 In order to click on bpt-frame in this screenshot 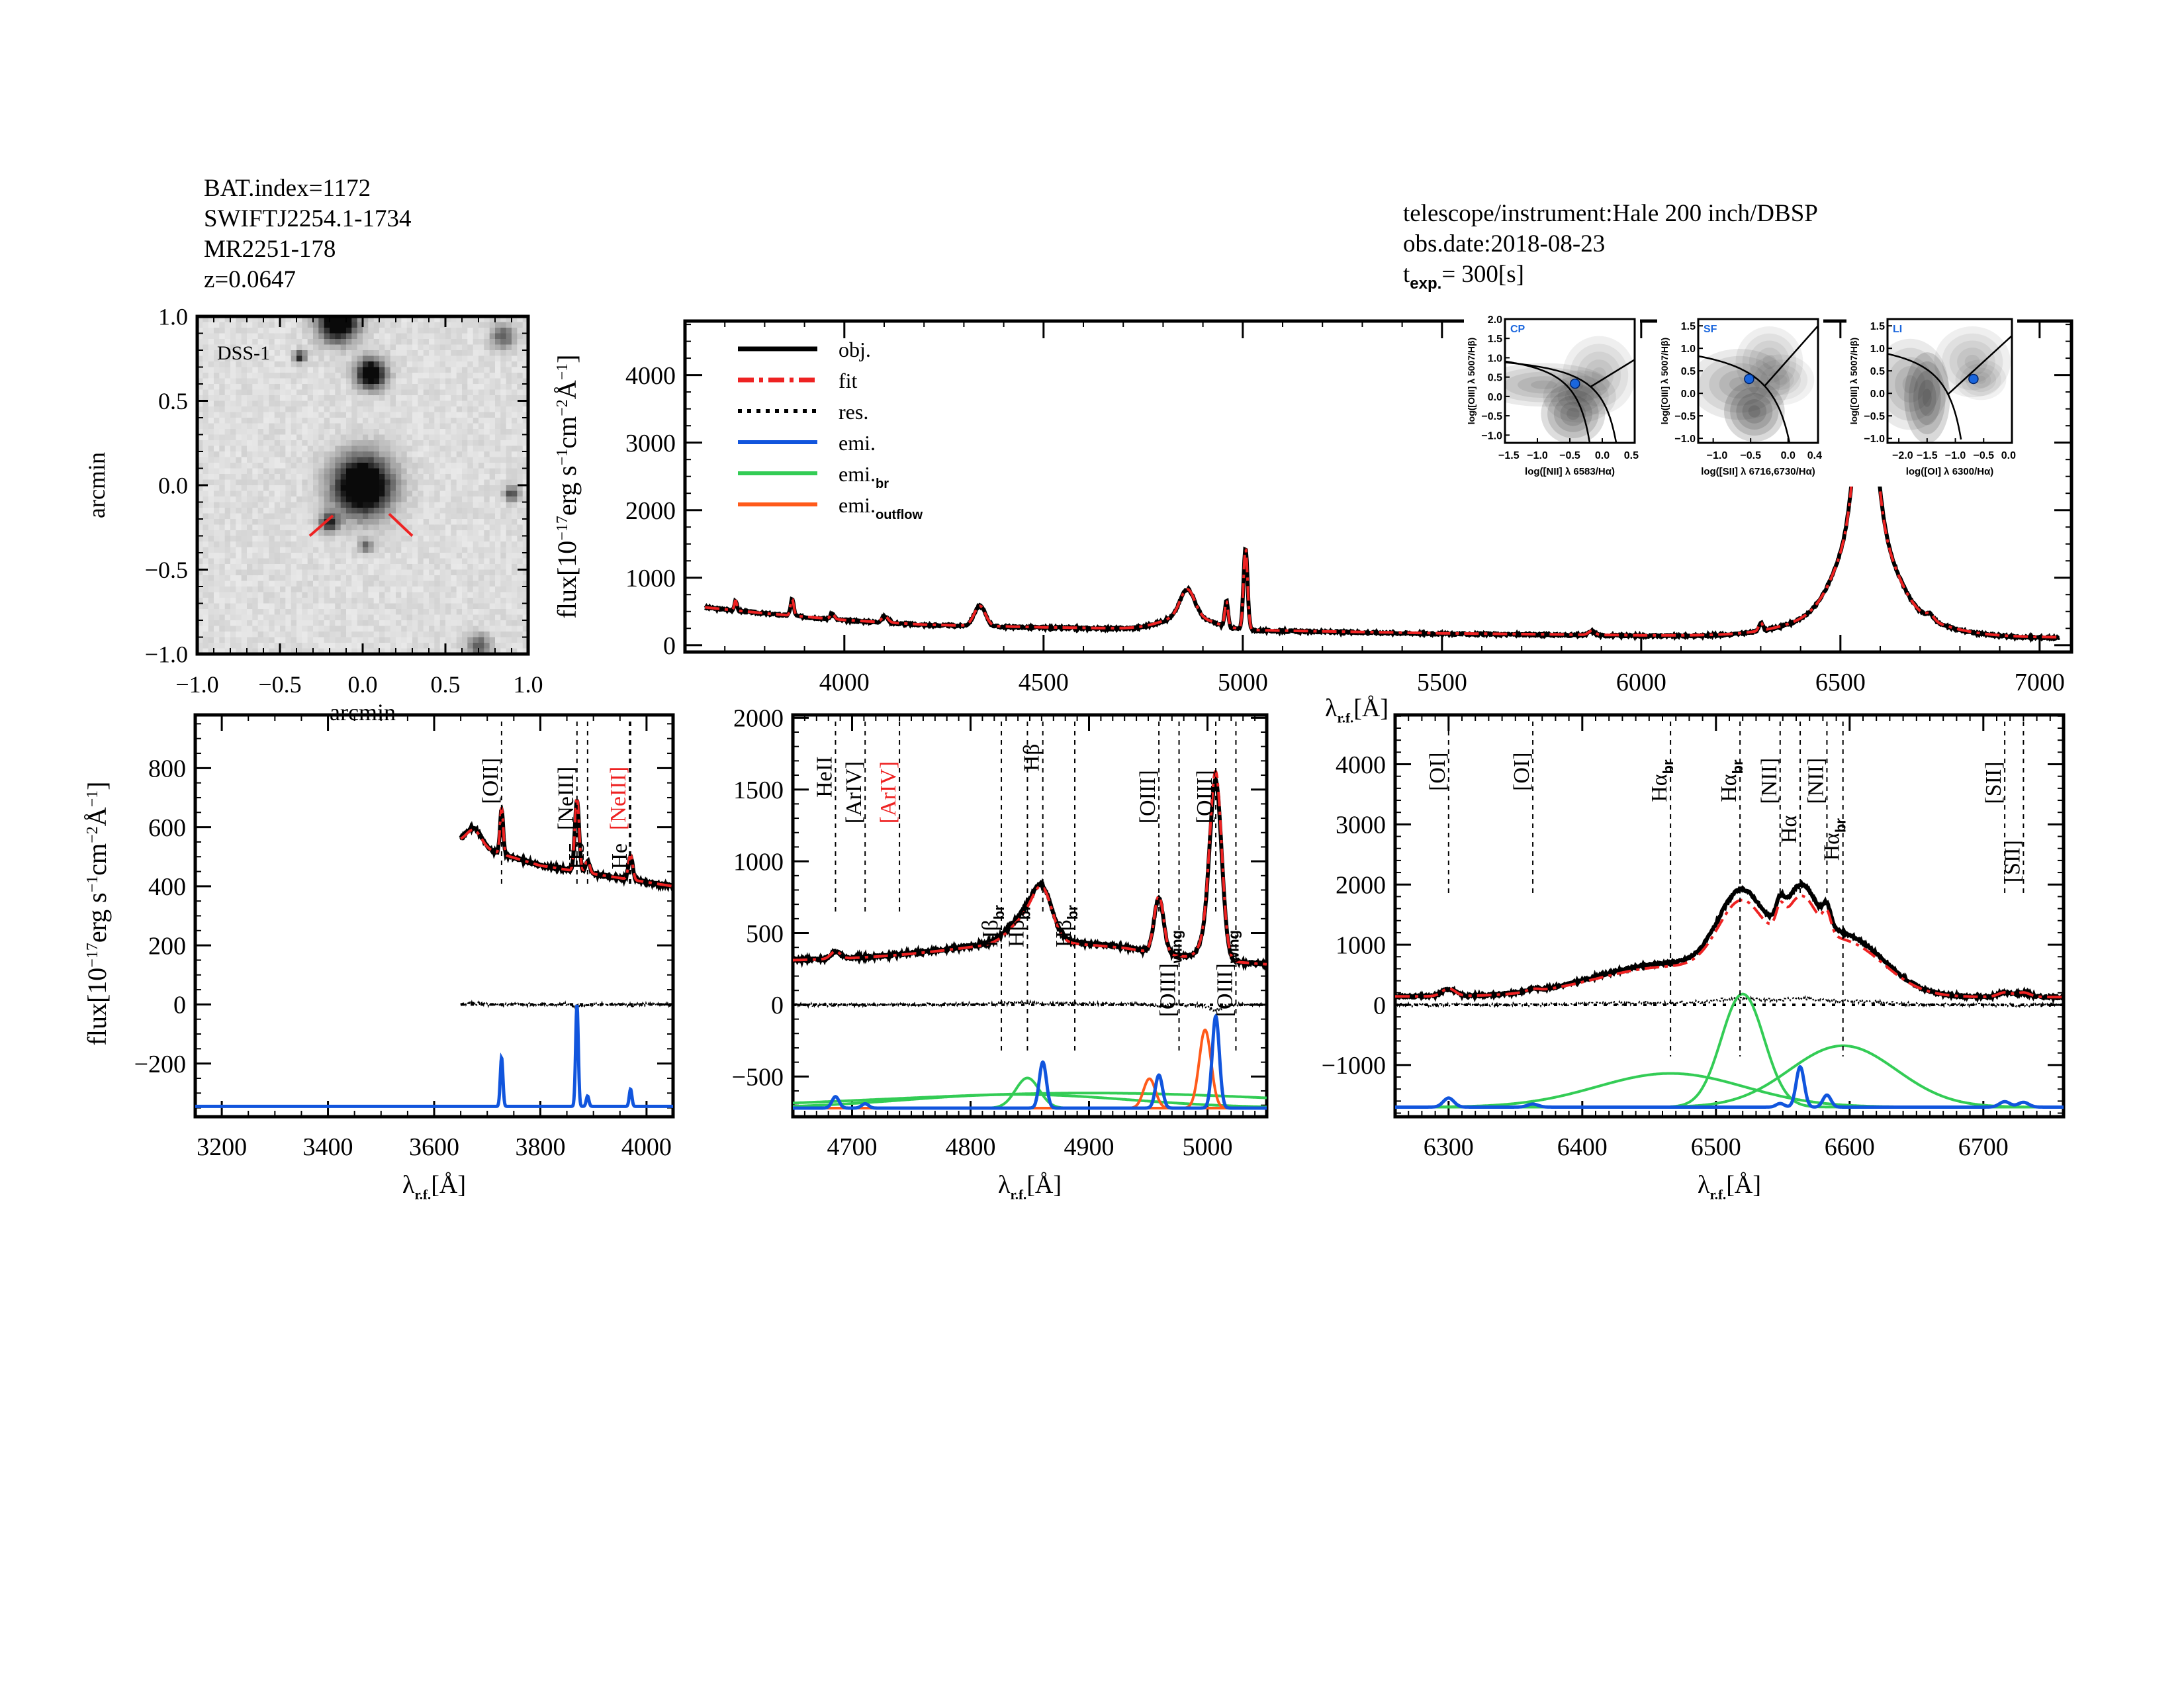, I will do `click(1949, 381)`.